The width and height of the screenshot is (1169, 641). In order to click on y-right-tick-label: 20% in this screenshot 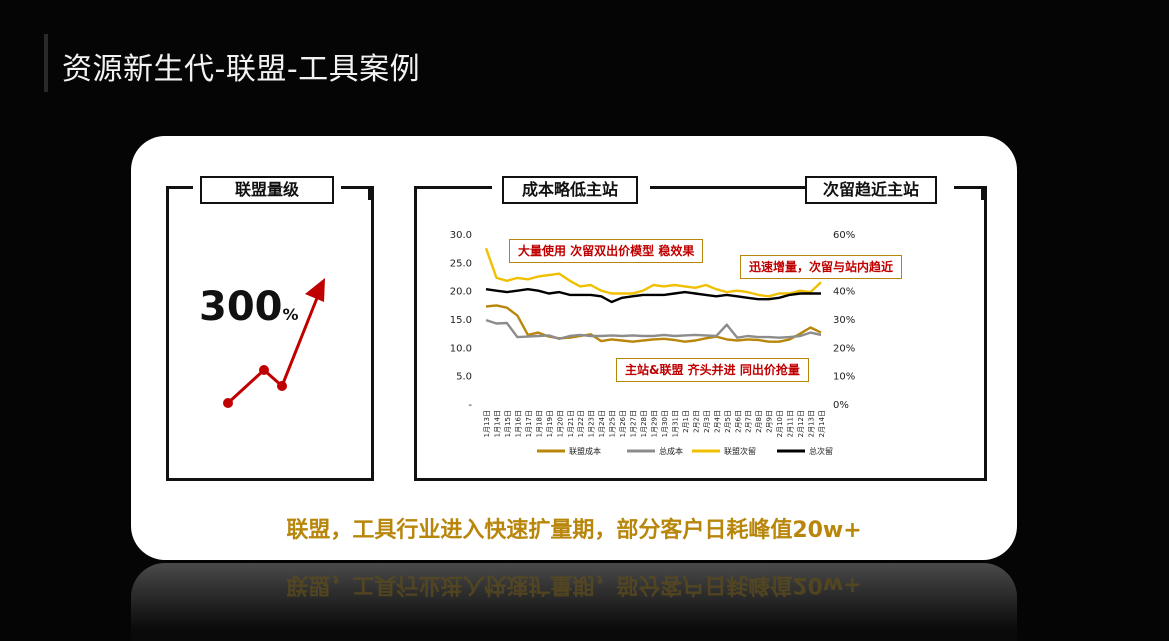, I will do `click(844, 348)`.